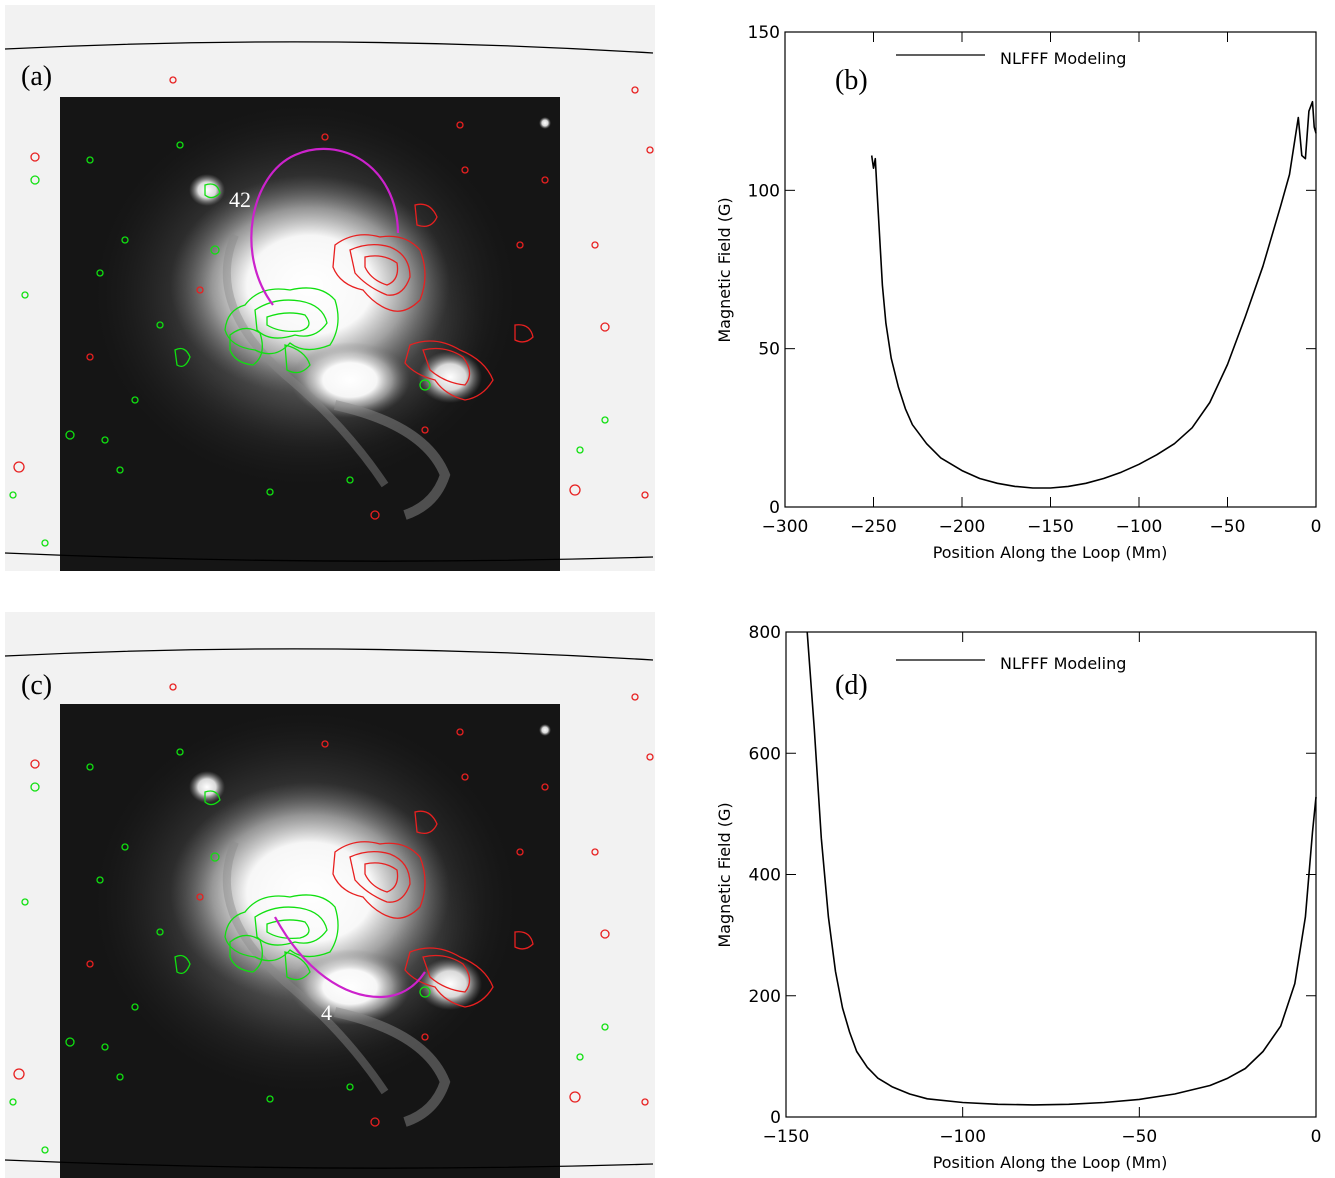 The image size is (1335, 1178). What do you see at coordinates (326, 1012) in the screenshot?
I see `loop-number-label: 4` at bounding box center [326, 1012].